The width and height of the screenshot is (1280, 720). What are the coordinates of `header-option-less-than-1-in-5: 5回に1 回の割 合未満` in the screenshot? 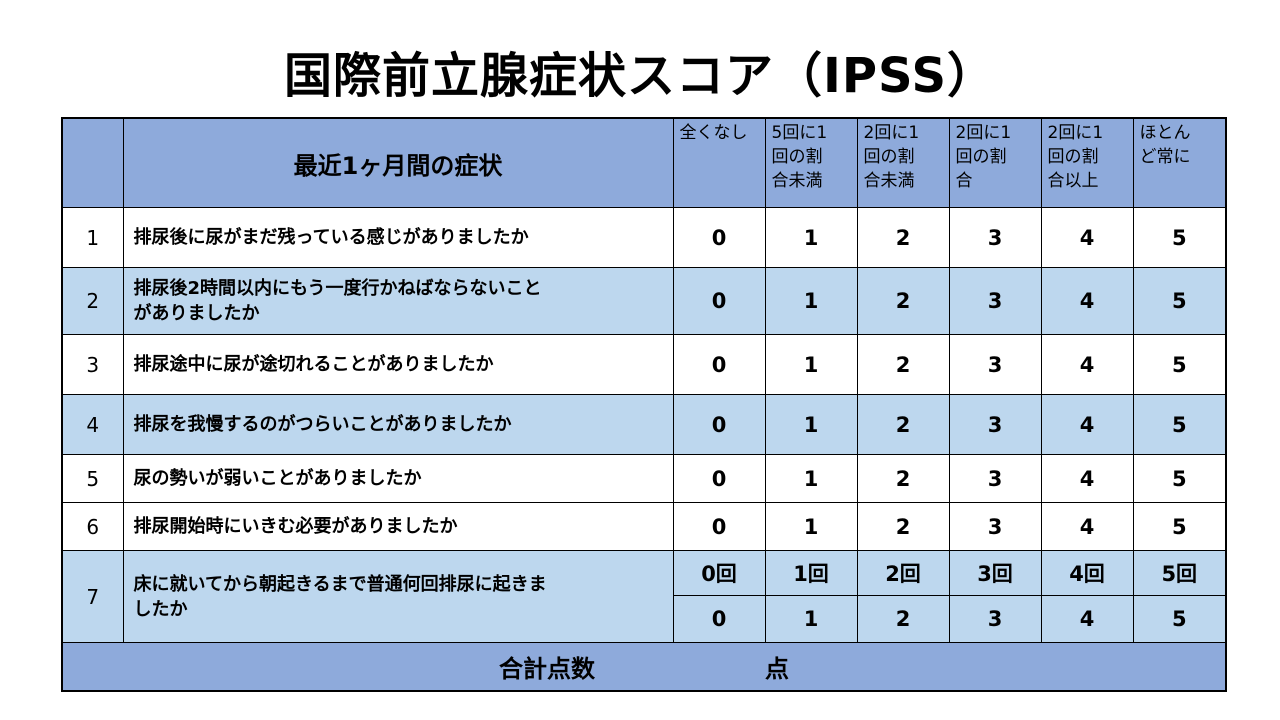 It's located at (811, 162).